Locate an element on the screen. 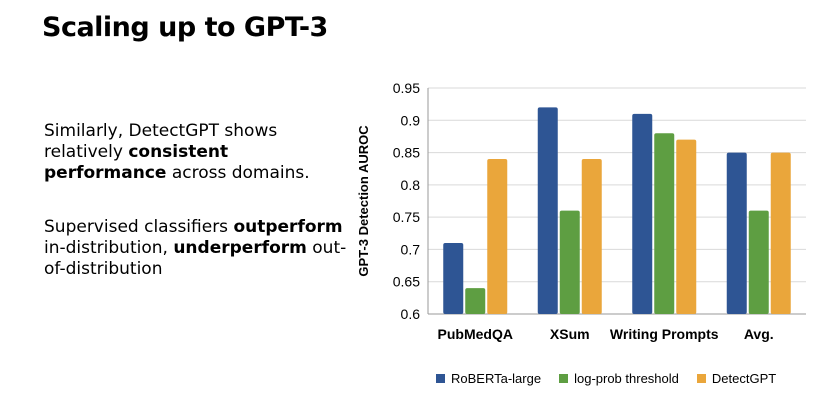 The width and height of the screenshot is (840, 401). y-tick-label-2: 0.7 is located at coordinates (411, 249).